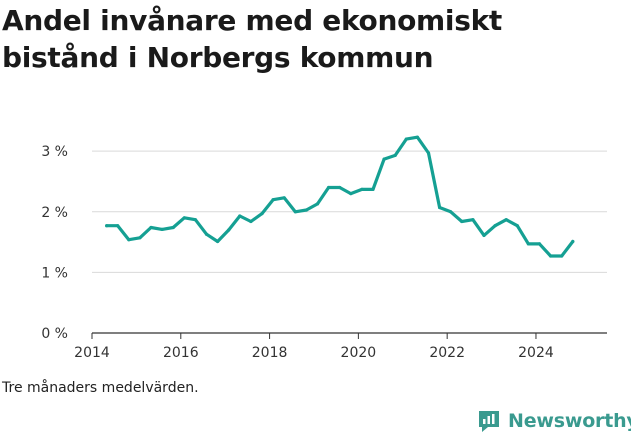 The image size is (631, 439). Describe the element at coordinates (536, 353) in the screenshot. I see `x-tick-label: 2024` at that location.